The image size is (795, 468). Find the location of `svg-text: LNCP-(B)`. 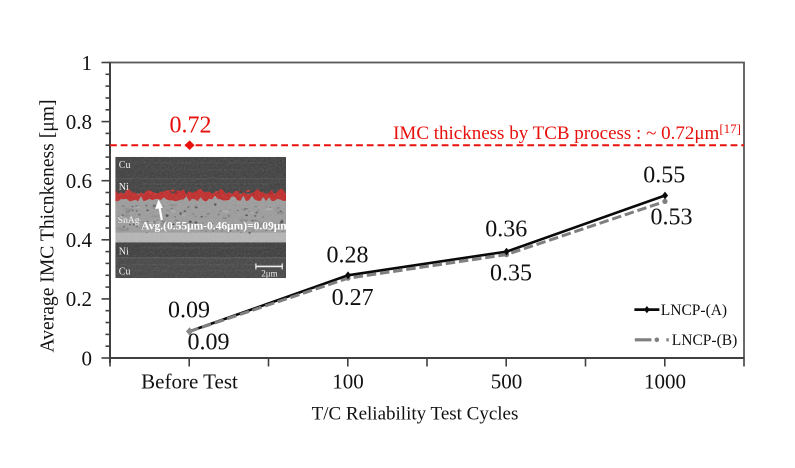

svg-text: LNCP-(B) is located at coordinates (704, 340).